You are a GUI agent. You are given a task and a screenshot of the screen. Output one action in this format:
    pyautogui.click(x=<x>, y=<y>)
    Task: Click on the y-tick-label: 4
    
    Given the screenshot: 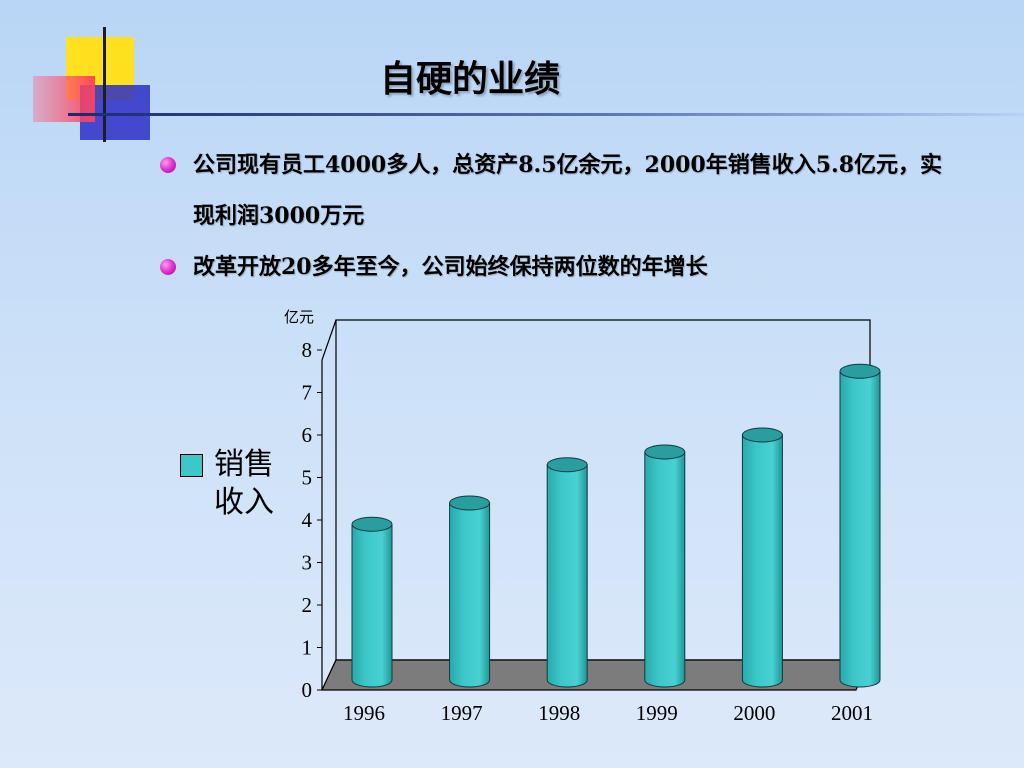 What is the action you would take?
    pyautogui.click(x=307, y=520)
    